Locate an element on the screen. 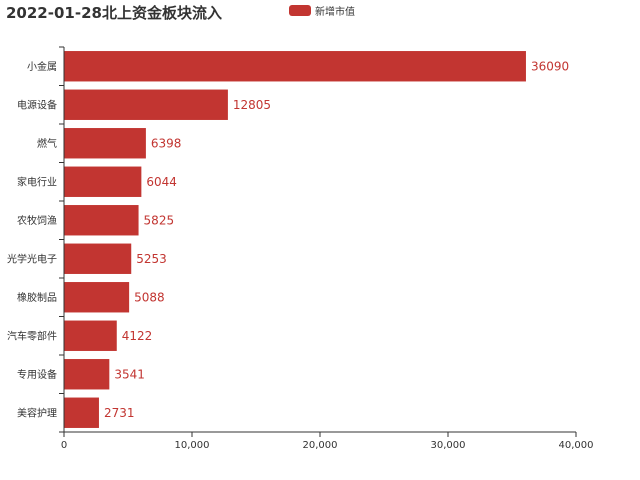 Image resolution: width=640 pixels, height=480 pixels. chart-title: 2022-01-28北上资金板块流入 is located at coordinates (114, 13).